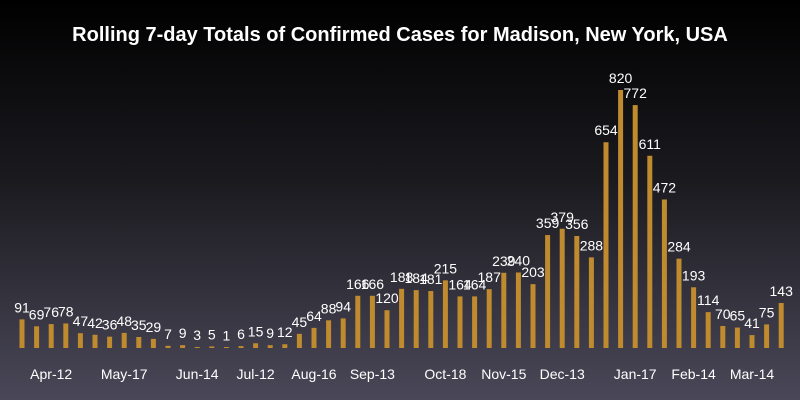 The width and height of the screenshot is (800, 400). What do you see at coordinates (782, 291) in the screenshot?
I see `data-label-52: 143` at bounding box center [782, 291].